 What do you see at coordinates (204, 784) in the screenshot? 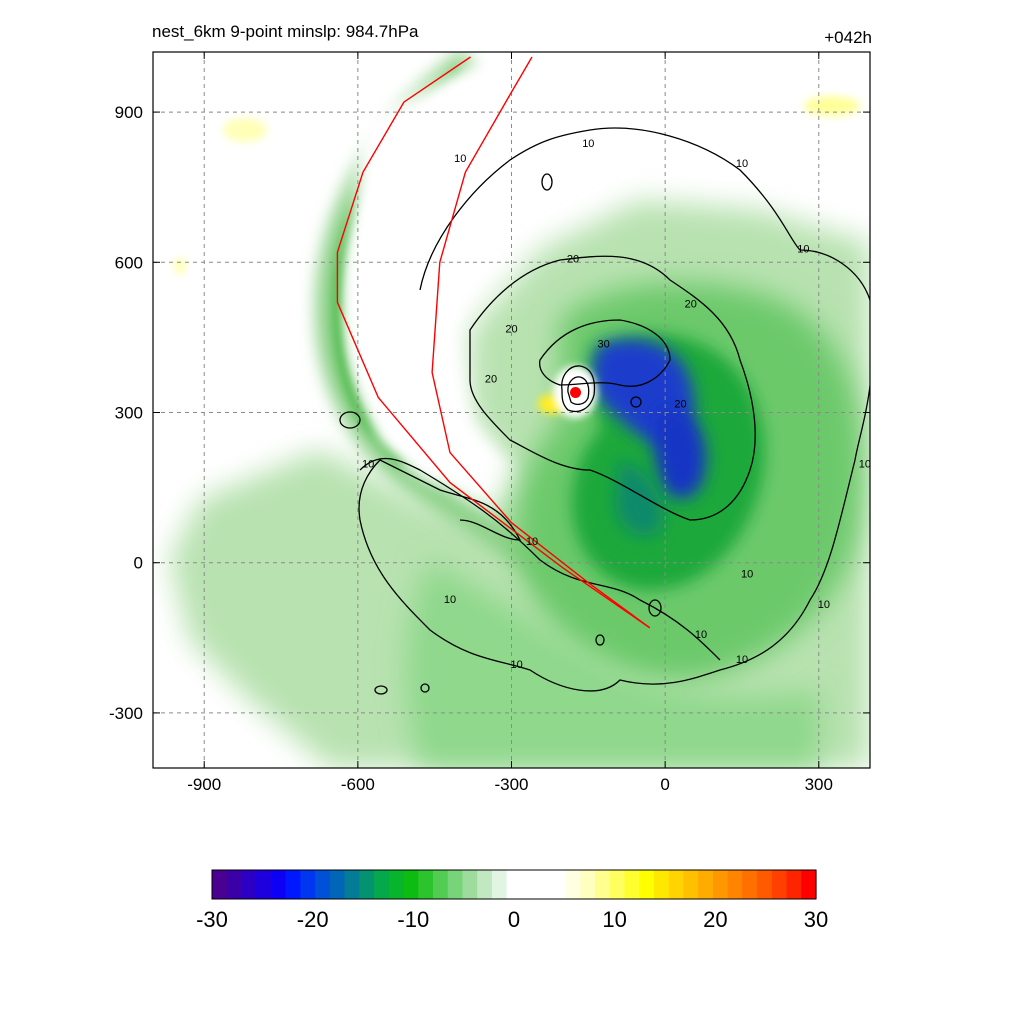
I see `x-tick-label: -900` at bounding box center [204, 784].